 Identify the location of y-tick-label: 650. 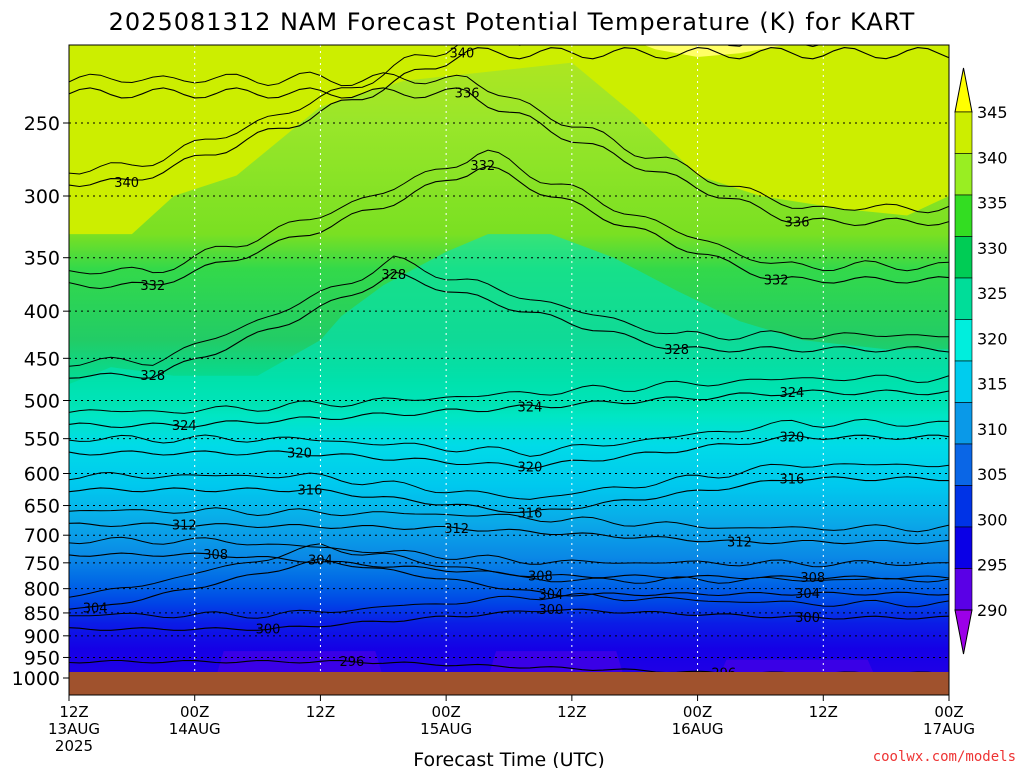
(42, 507).